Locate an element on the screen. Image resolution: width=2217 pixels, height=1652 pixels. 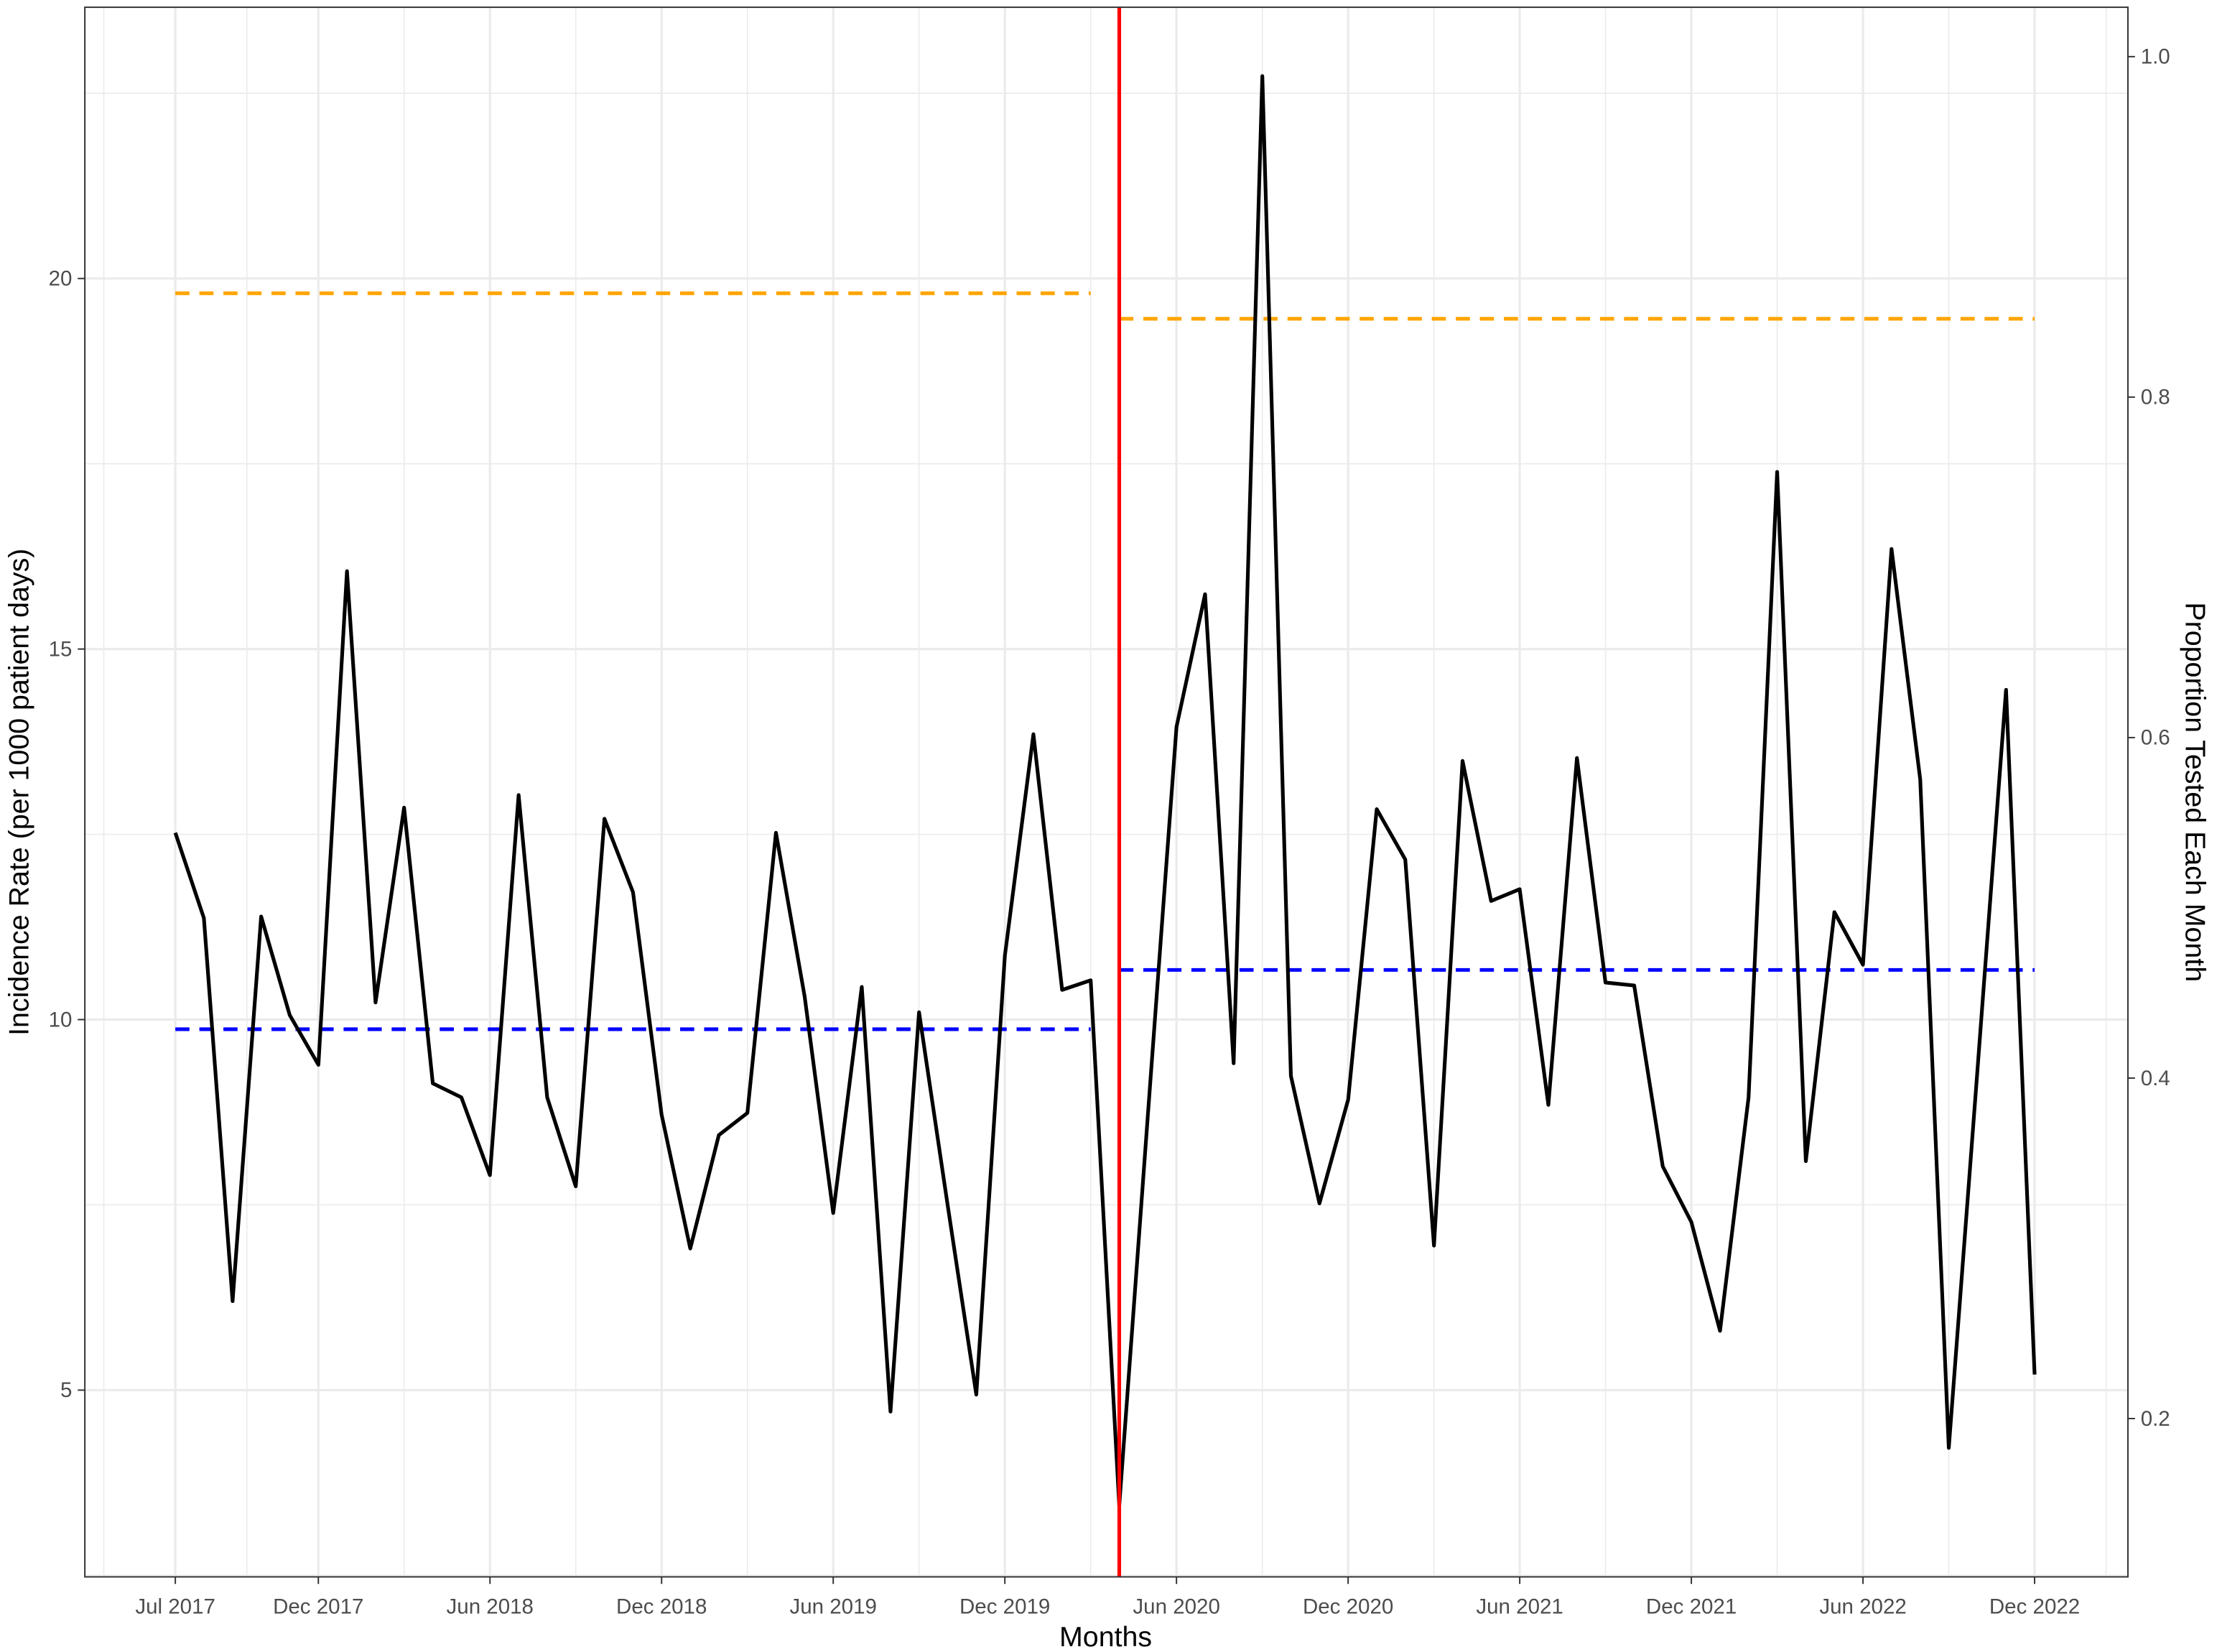
x-tick-label: Jun 2020 is located at coordinates (1176, 1607).